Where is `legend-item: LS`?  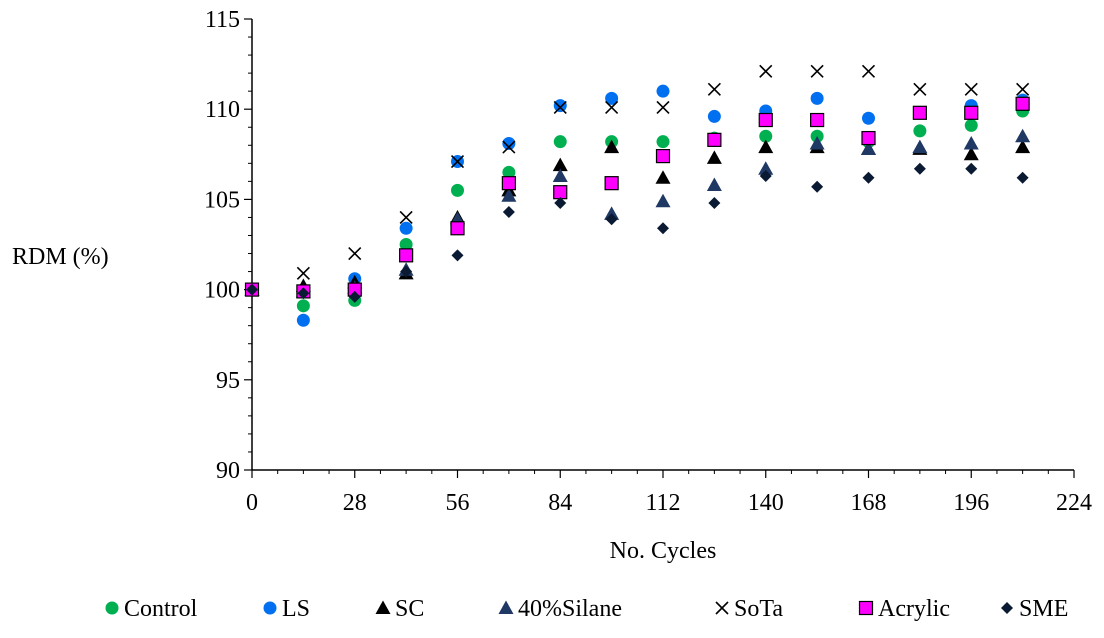 legend-item: LS is located at coordinates (286, 609).